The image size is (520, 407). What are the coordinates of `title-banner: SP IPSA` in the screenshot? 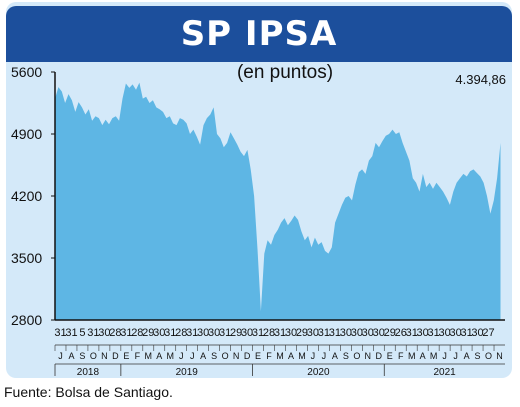 It's located at (259, 34).